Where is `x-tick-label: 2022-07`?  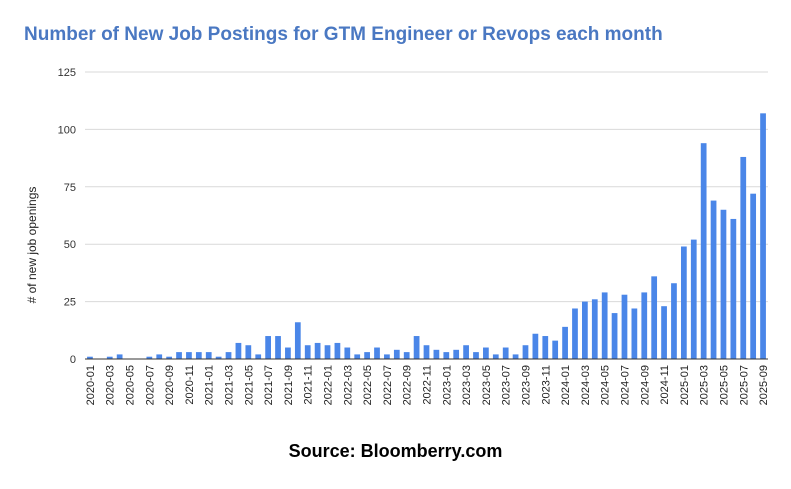 x-tick-label: 2022-07 is located at coordinates (388, 385).